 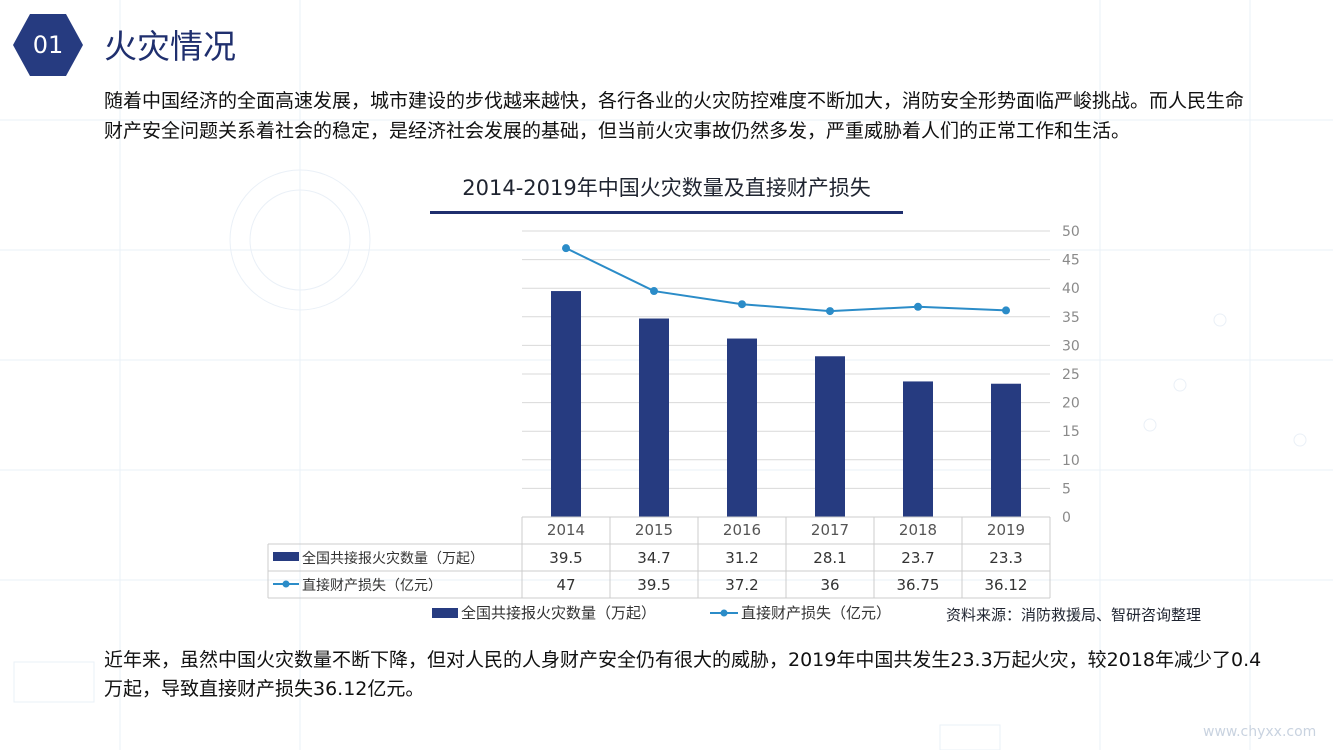 What do you see at coordinates (741, 585) in the screenshot?
I see `line-data-label: 37.2` at bounding box center [741, 585].